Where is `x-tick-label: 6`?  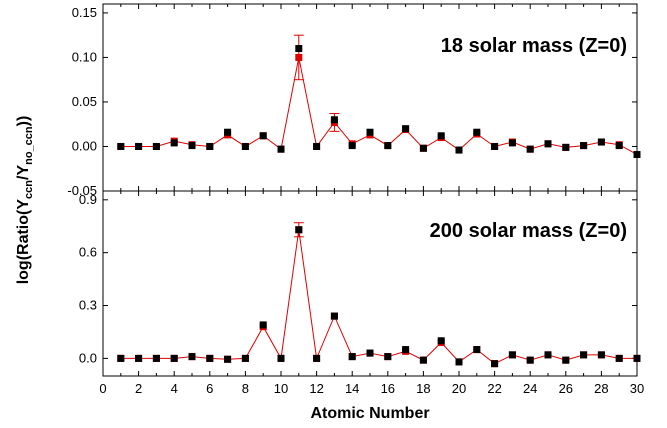
x-tick-label: 6 is located at coordinates (209, 388).